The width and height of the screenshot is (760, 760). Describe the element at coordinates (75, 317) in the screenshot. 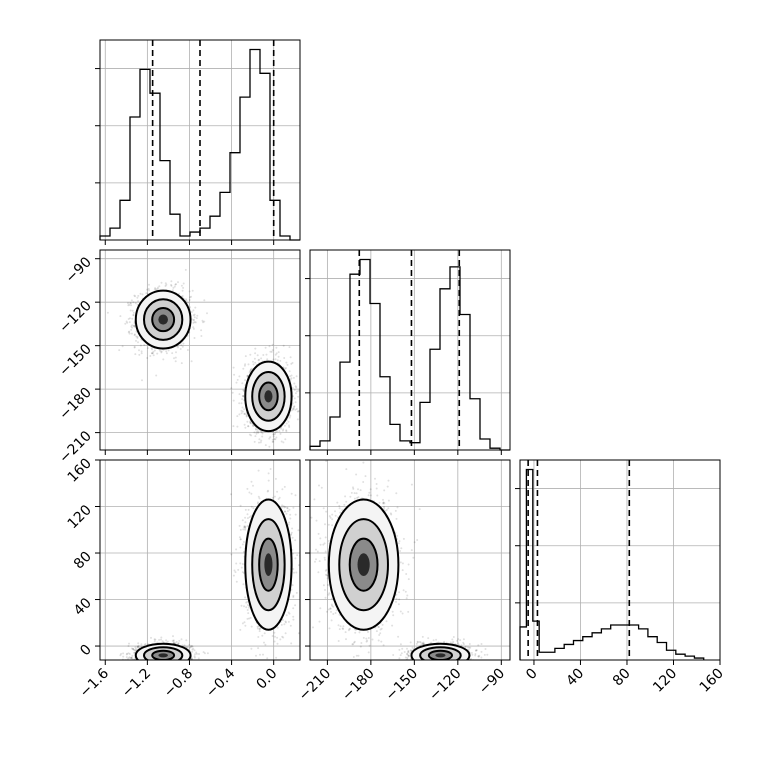

I see `y-tick-label: −120` at that location.